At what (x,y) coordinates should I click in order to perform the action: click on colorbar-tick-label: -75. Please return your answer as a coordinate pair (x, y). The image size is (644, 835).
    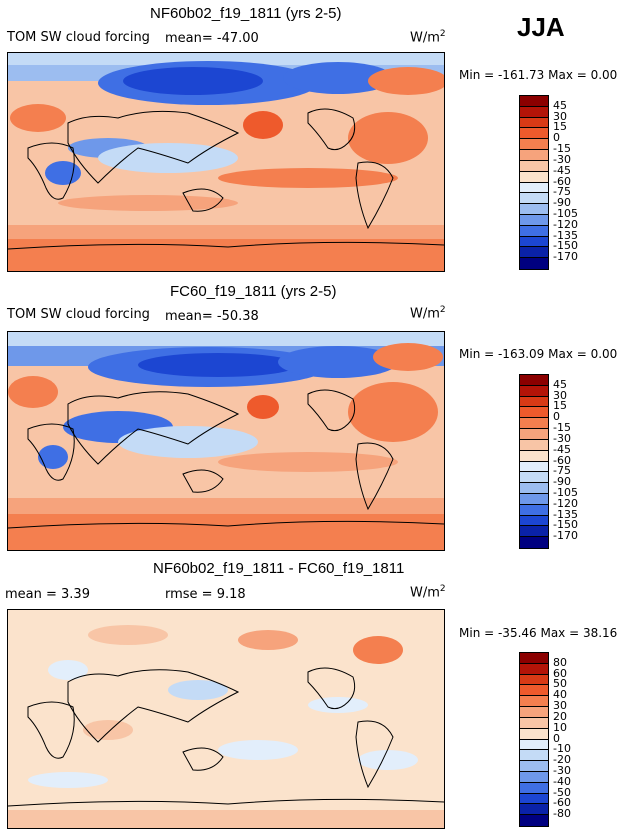
    Looking at the image, I should click on (562, 471).